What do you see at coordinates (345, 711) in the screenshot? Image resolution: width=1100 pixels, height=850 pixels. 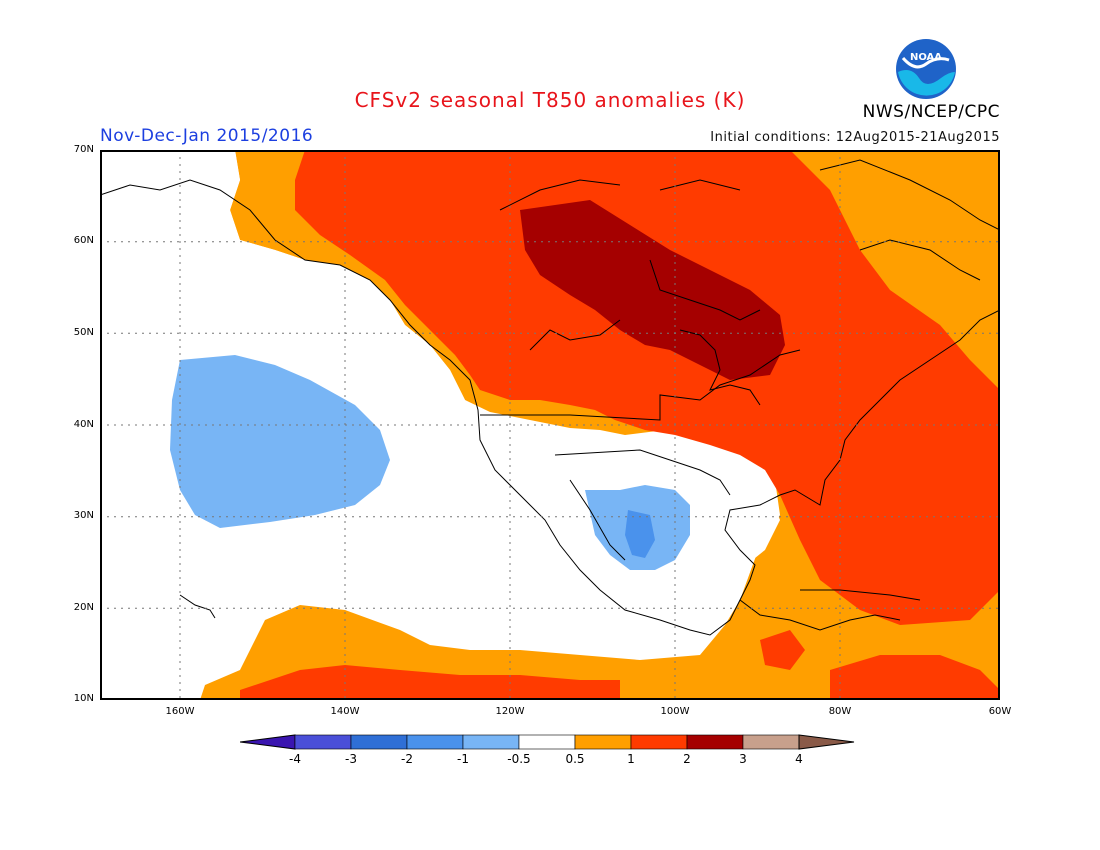 I see `lon-label: 140W` at bounding box center [345, 711].